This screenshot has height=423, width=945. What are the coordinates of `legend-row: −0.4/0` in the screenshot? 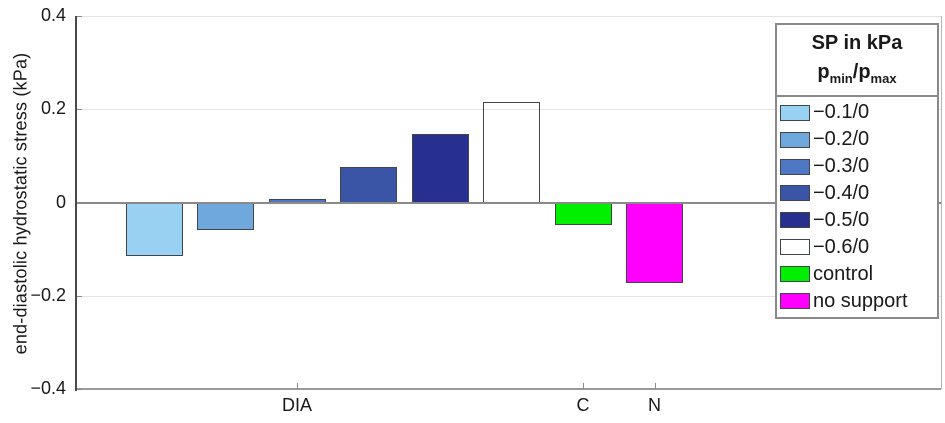 It's located at (858, 193).